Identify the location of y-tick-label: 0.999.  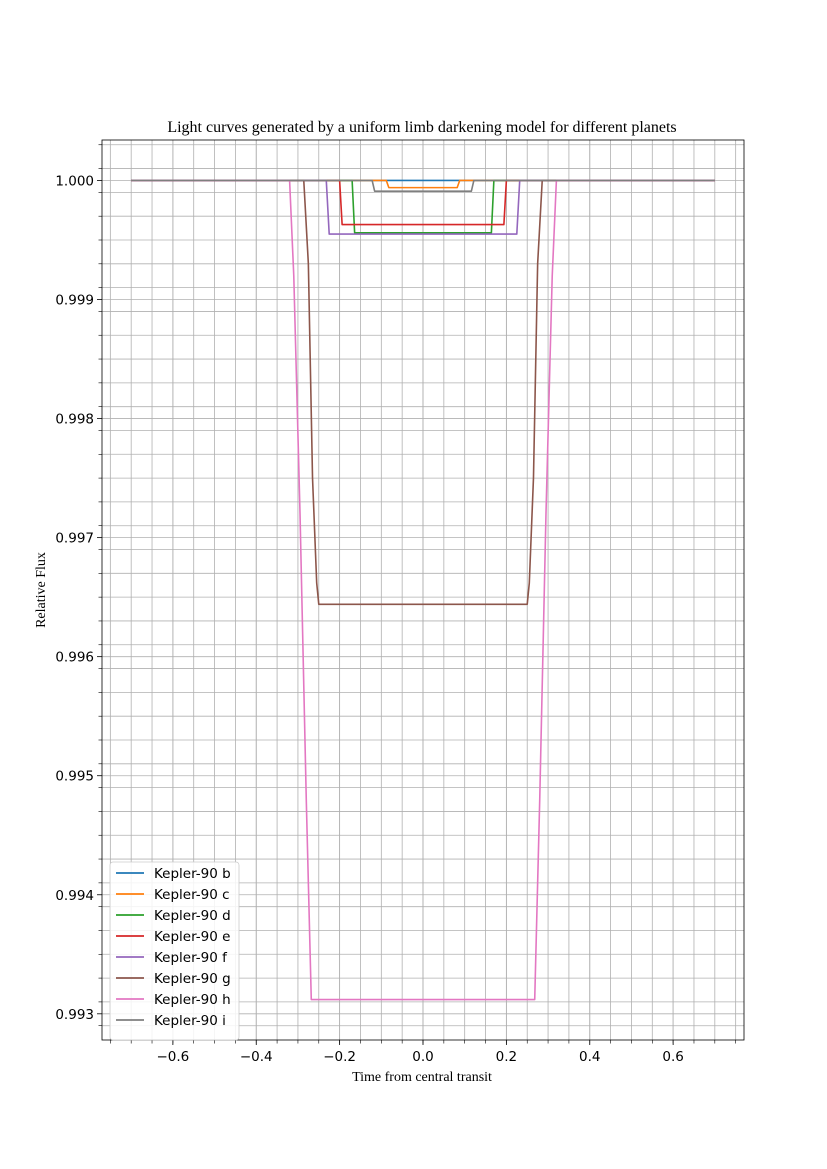
(74, 301).